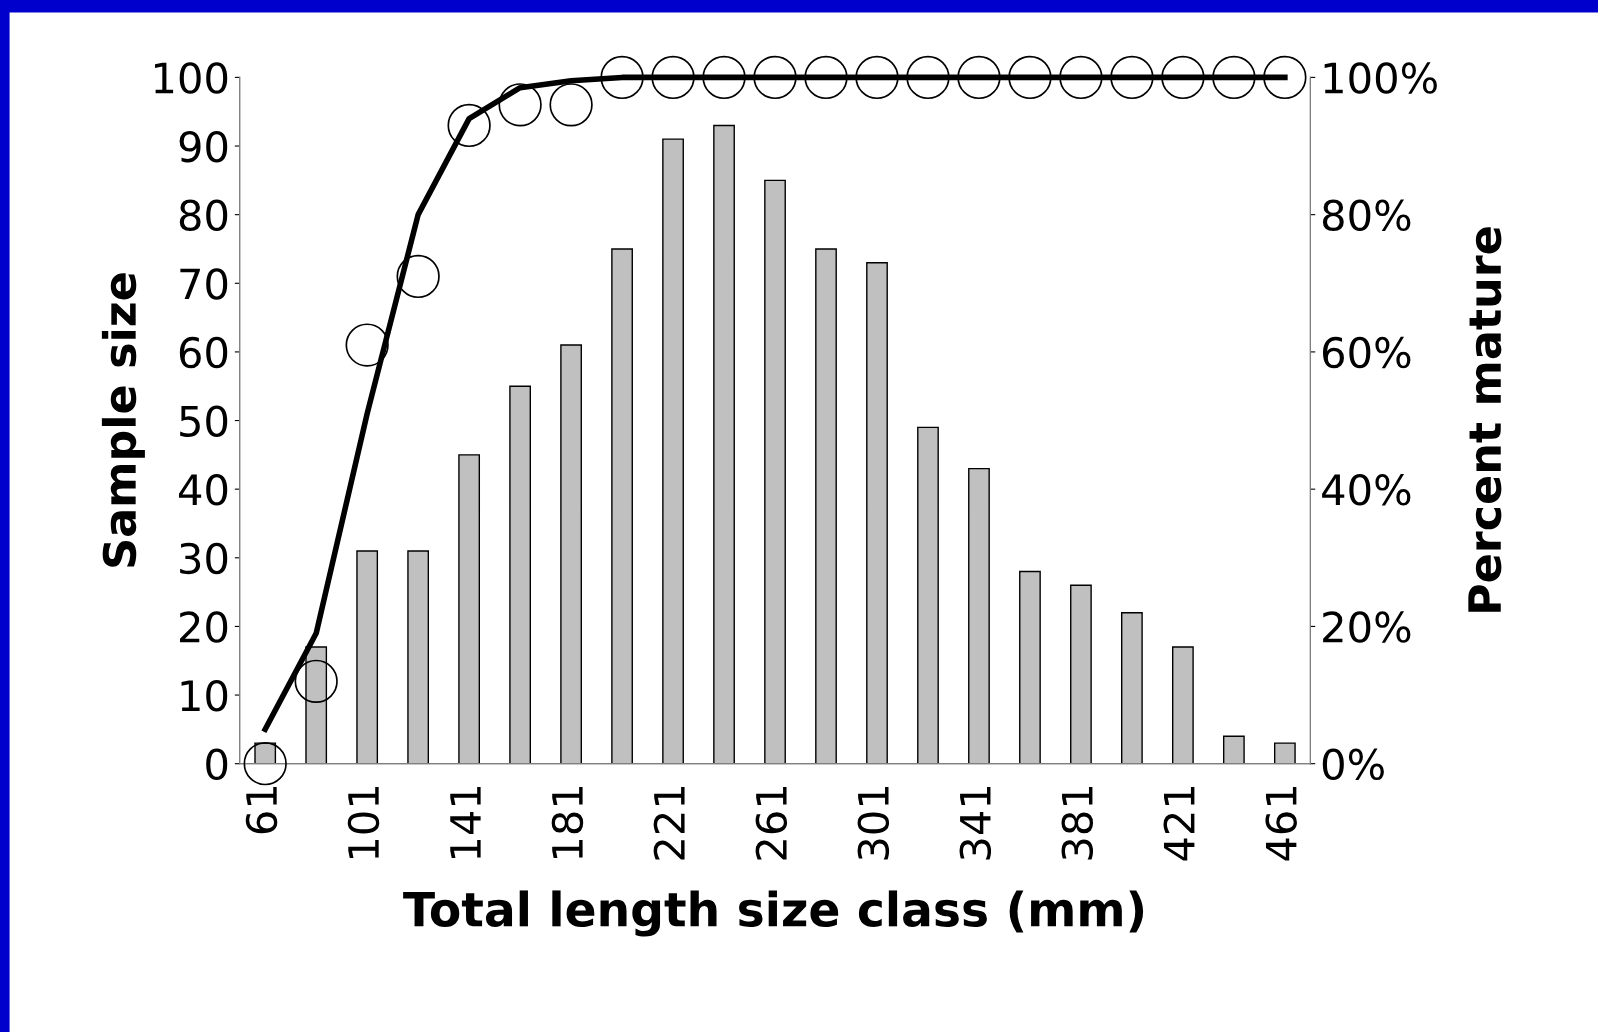 This screenshot has height=1032, width=1598. I want to click on y2-tick-label: 80%, so click(1366, 215).